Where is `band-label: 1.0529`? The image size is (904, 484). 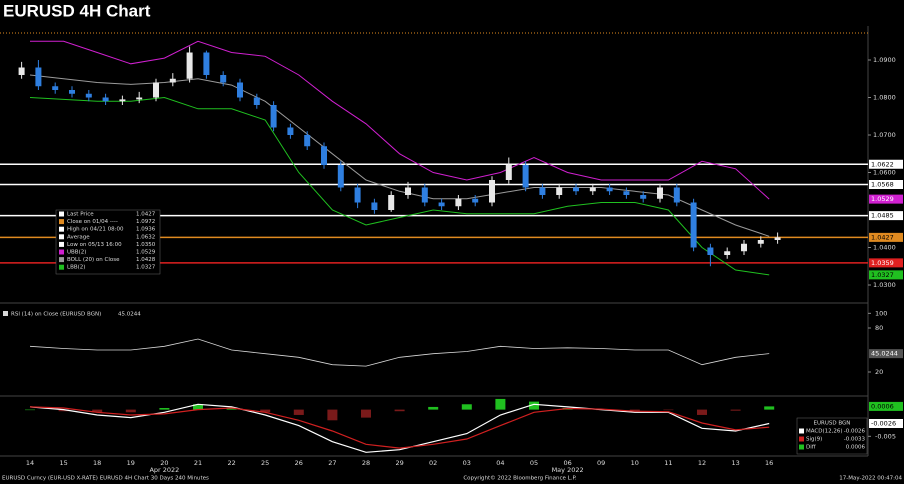
band-label: 1.0529 is located at coordinates (882, 199).